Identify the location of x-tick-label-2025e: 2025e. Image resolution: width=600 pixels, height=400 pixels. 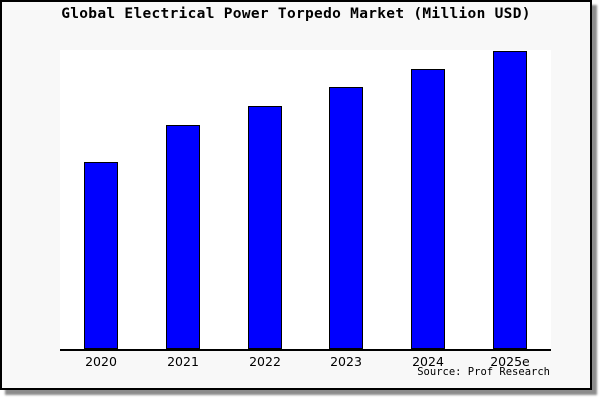
(510, 361).